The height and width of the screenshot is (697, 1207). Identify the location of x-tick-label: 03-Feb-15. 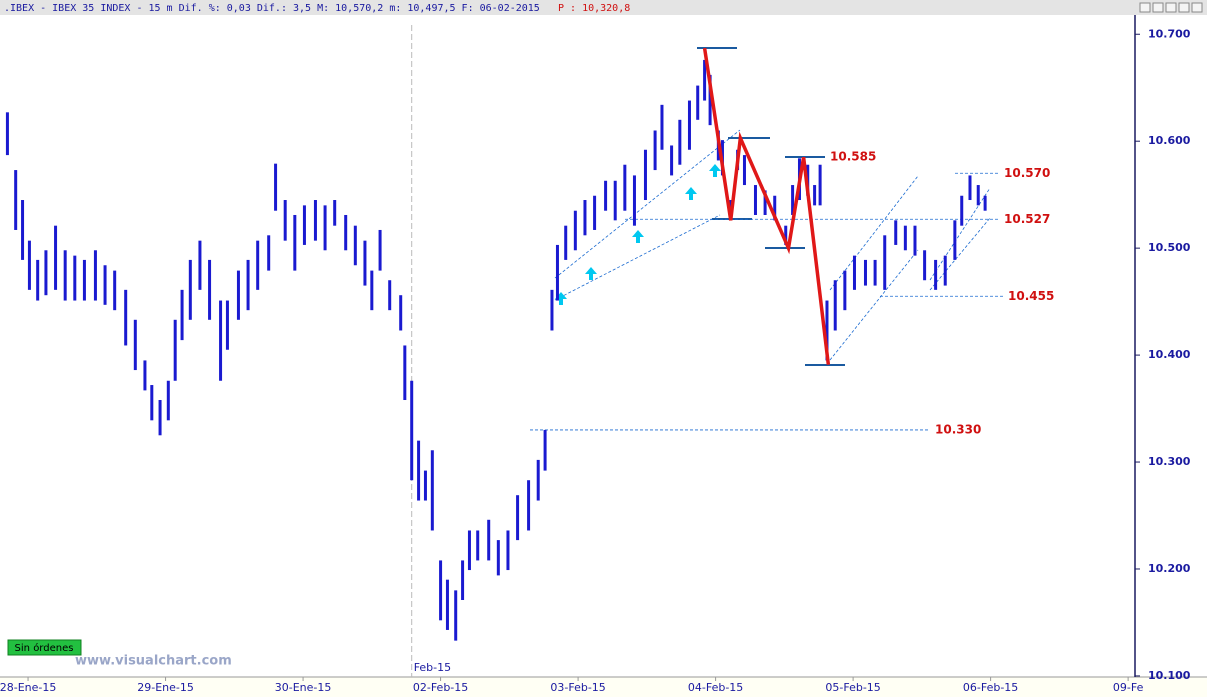
(577, 687).